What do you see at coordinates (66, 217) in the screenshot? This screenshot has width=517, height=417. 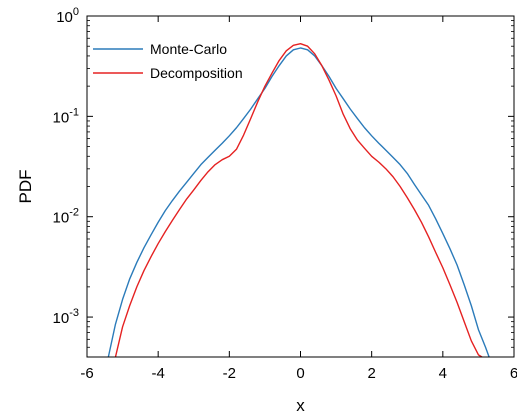 I see `y-tick-label: 10⁻²` at bounding box center [66, 217].